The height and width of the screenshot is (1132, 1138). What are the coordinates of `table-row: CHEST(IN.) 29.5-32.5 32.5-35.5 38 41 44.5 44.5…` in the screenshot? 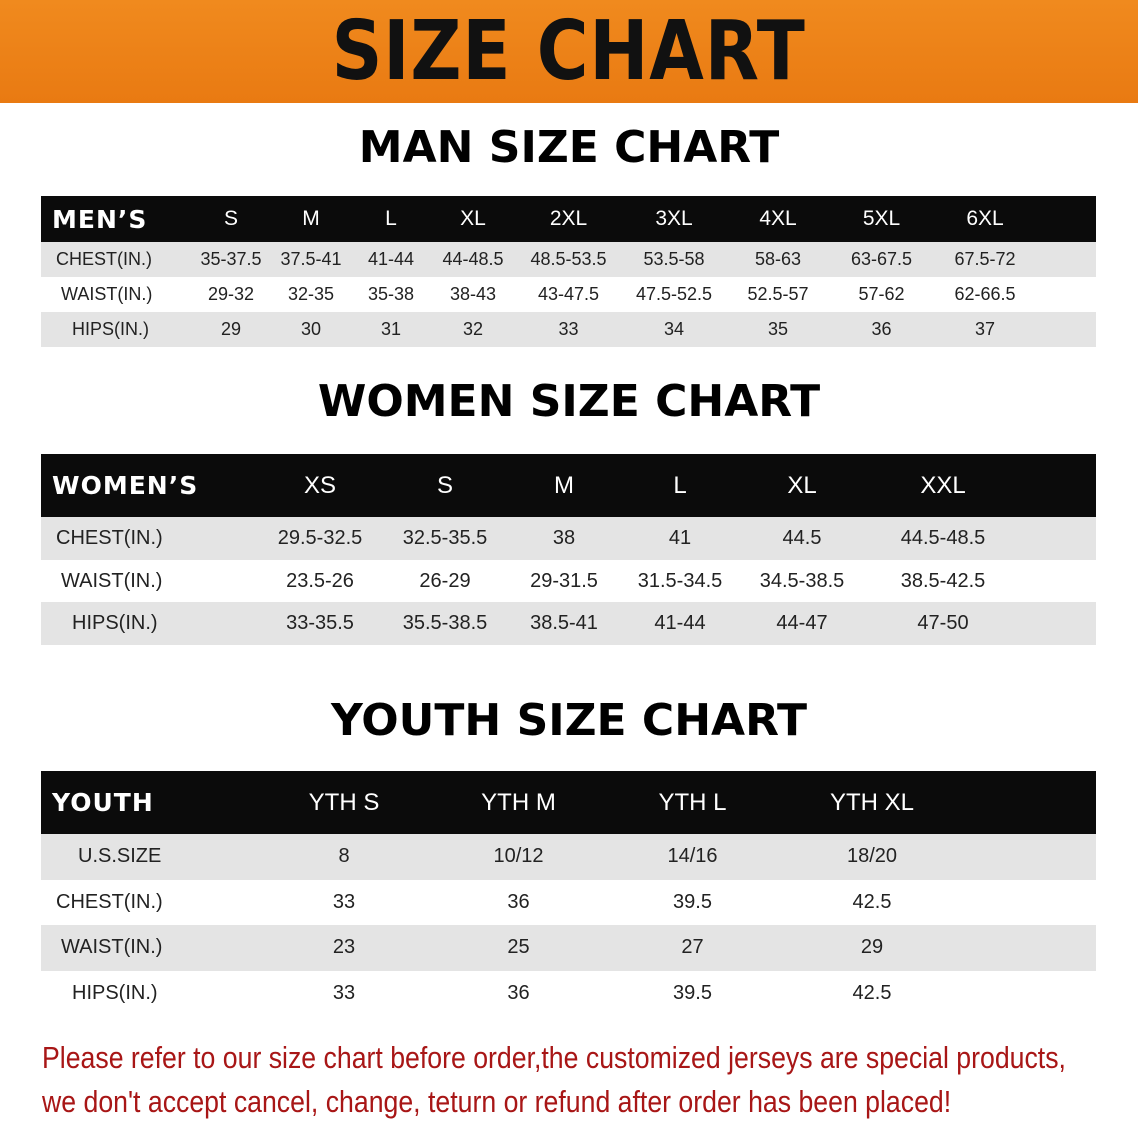 It's located at (568, 538).